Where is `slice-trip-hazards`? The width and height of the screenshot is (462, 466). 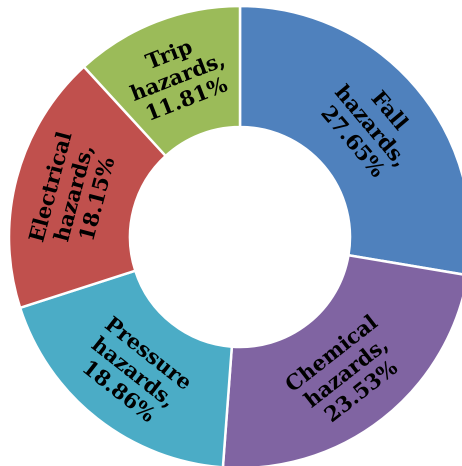
slice-trip-hazards is located at coordinates (162, 81).